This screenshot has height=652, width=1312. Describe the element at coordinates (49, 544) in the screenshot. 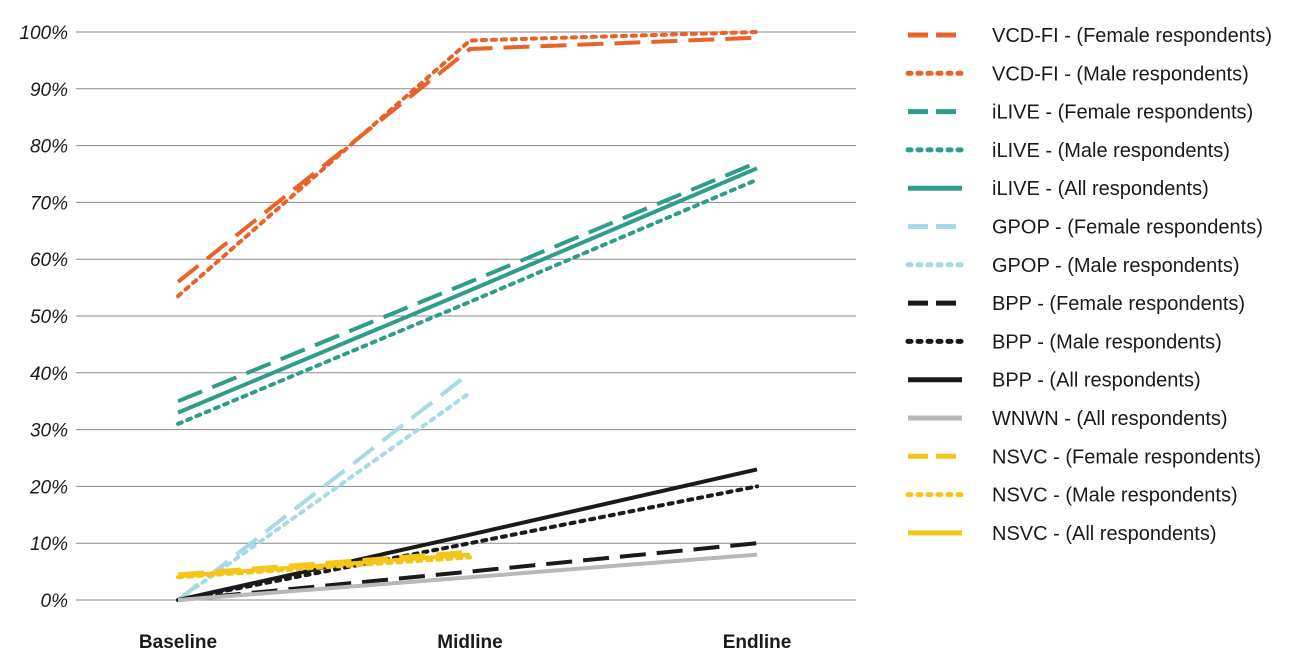

I see `y-tick-label: 10%` at that location.